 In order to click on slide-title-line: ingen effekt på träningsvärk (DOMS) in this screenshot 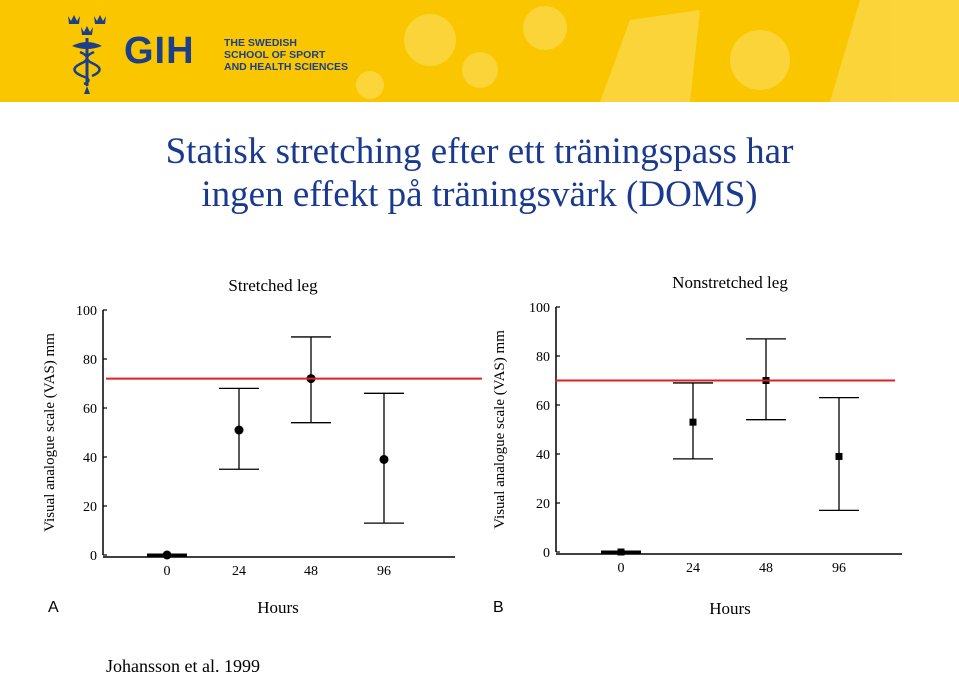, I will do `click(479, 194)`.